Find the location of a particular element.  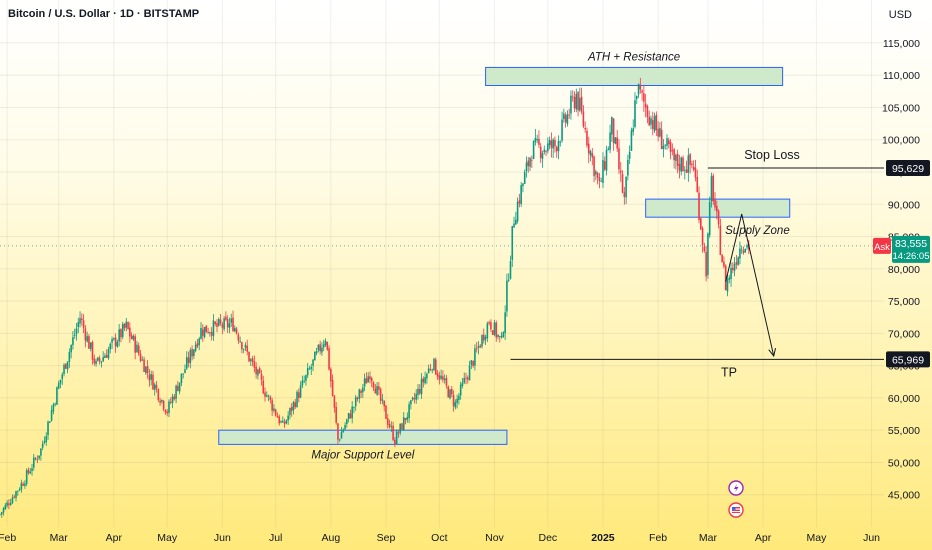

us-flag-icon is located at coordinates (736, 510).